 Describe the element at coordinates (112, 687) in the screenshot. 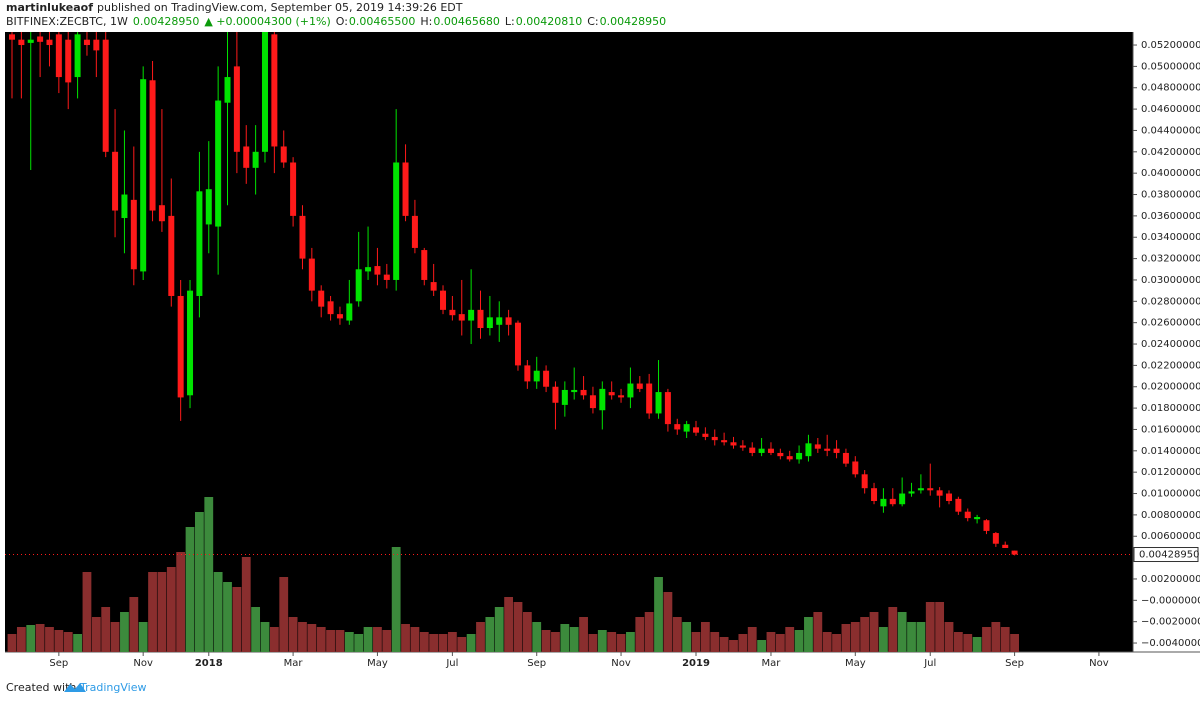

I see `brand: TradingView` at that location.